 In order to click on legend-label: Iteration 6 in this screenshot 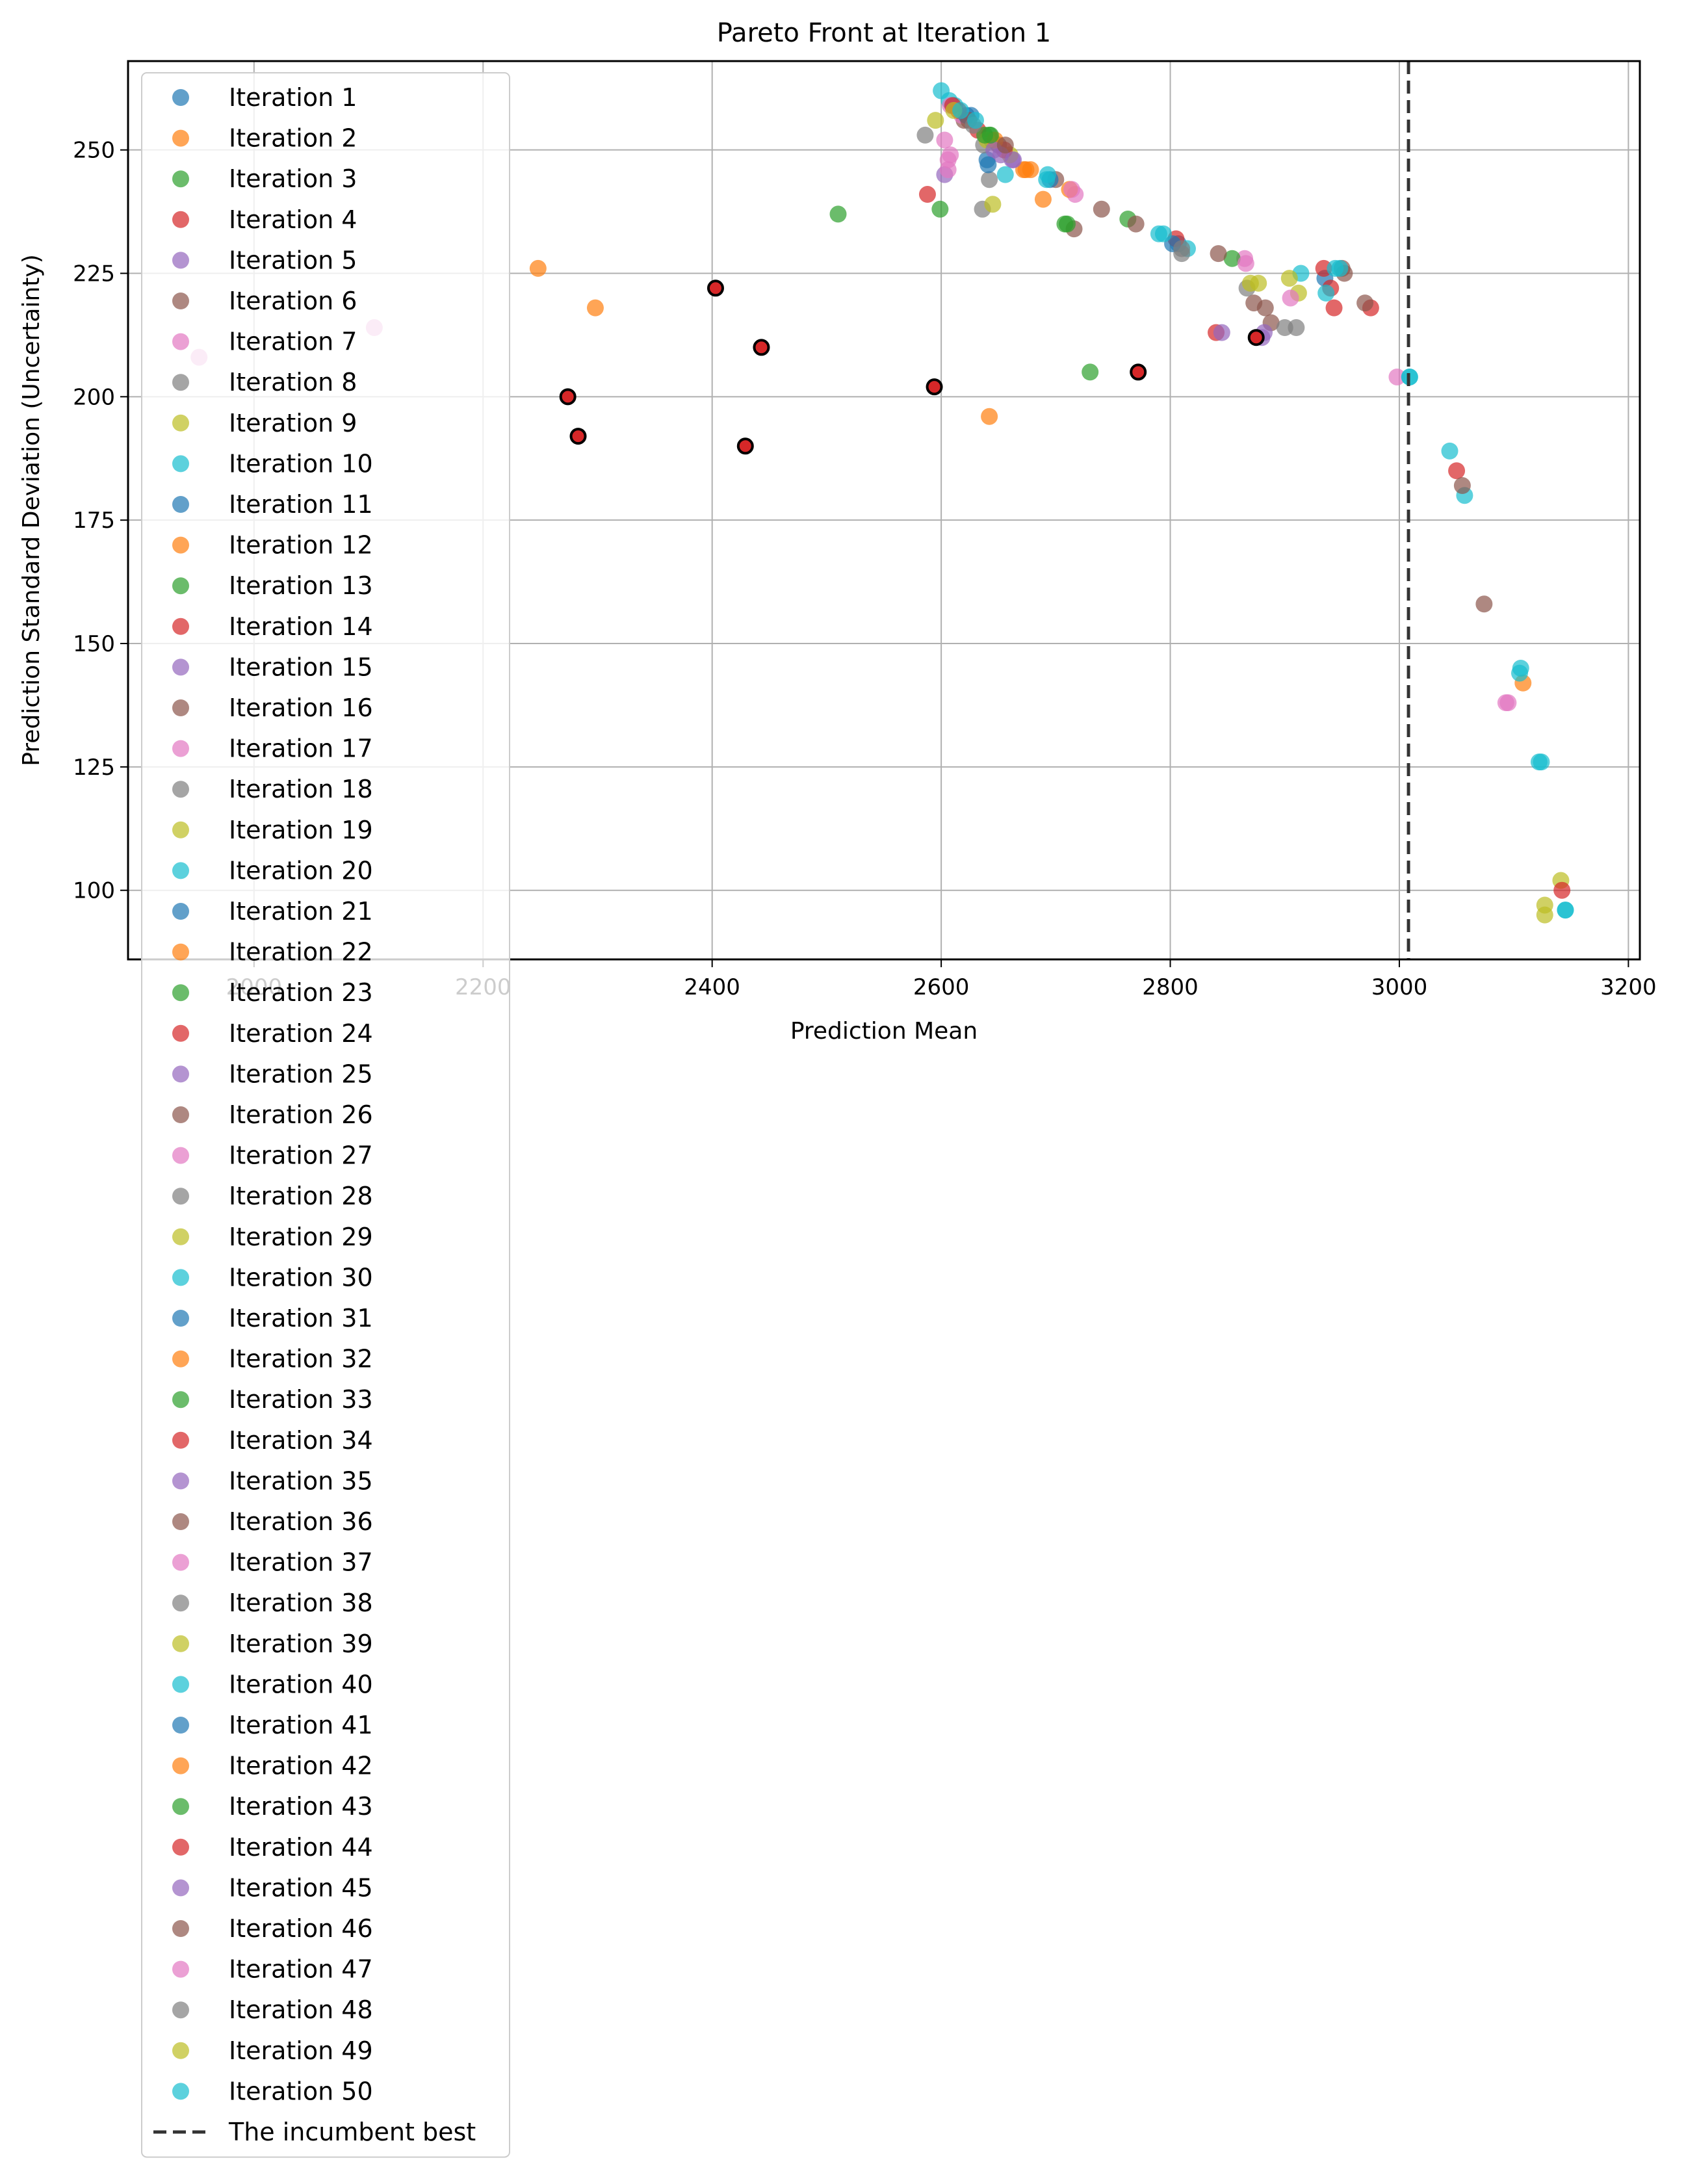, I will do `click(293, 301)`.